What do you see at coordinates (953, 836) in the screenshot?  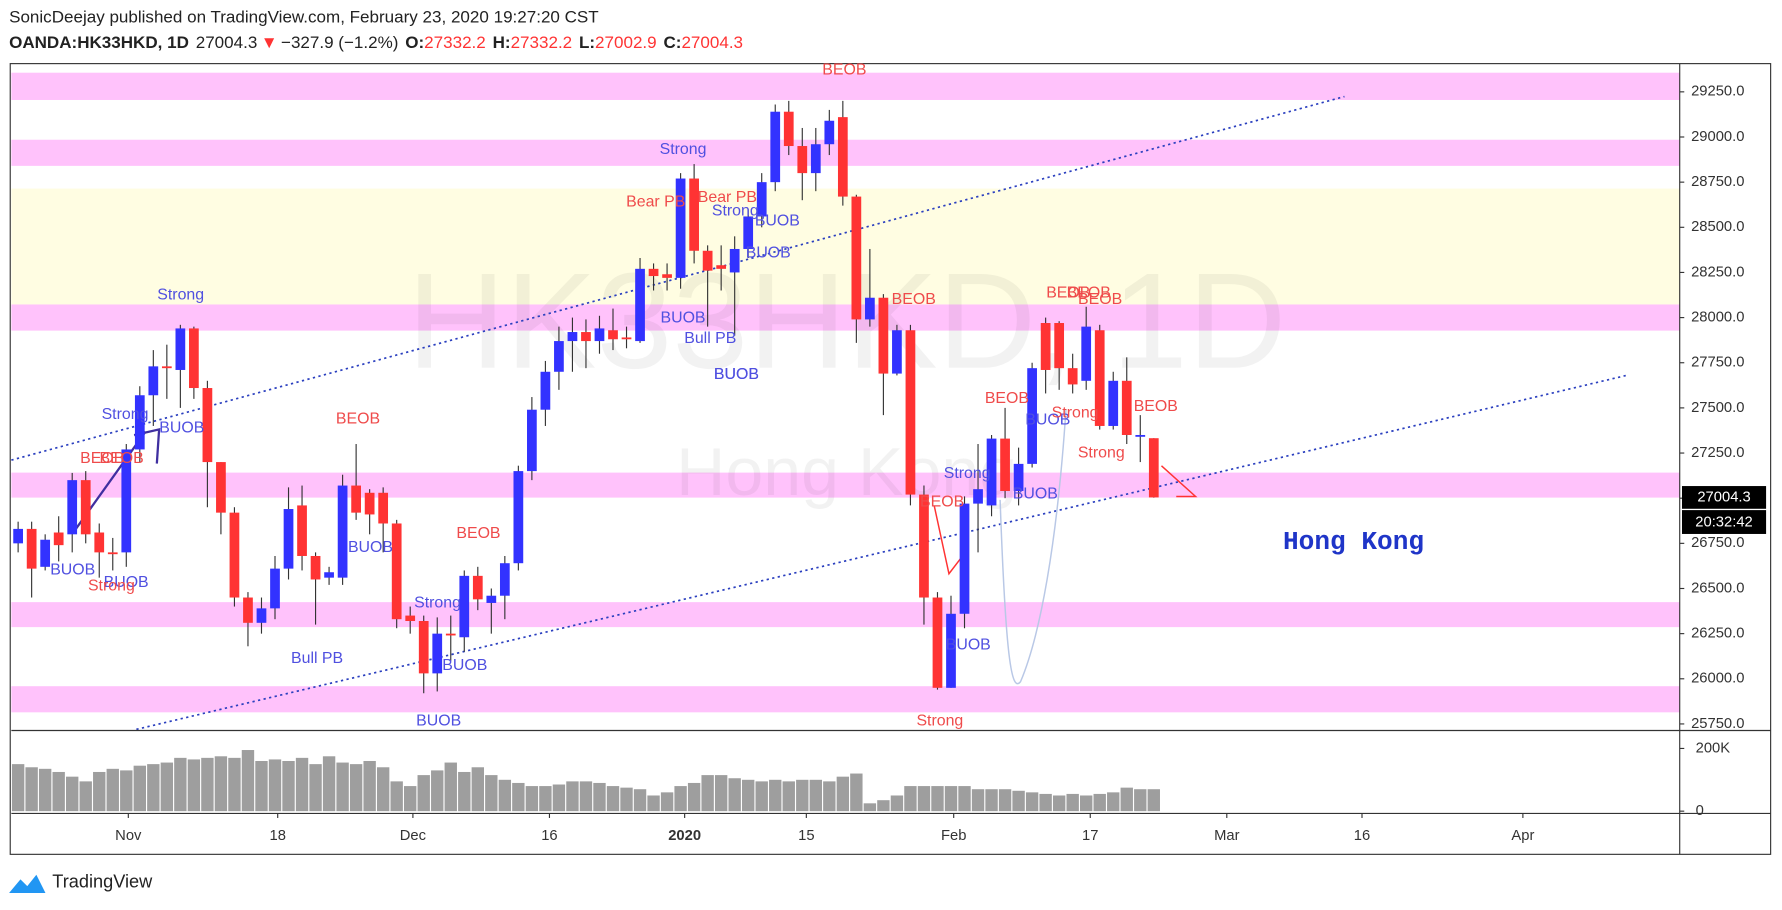 I see `x-tick-label: Feb` at bounding box center [953, 836].